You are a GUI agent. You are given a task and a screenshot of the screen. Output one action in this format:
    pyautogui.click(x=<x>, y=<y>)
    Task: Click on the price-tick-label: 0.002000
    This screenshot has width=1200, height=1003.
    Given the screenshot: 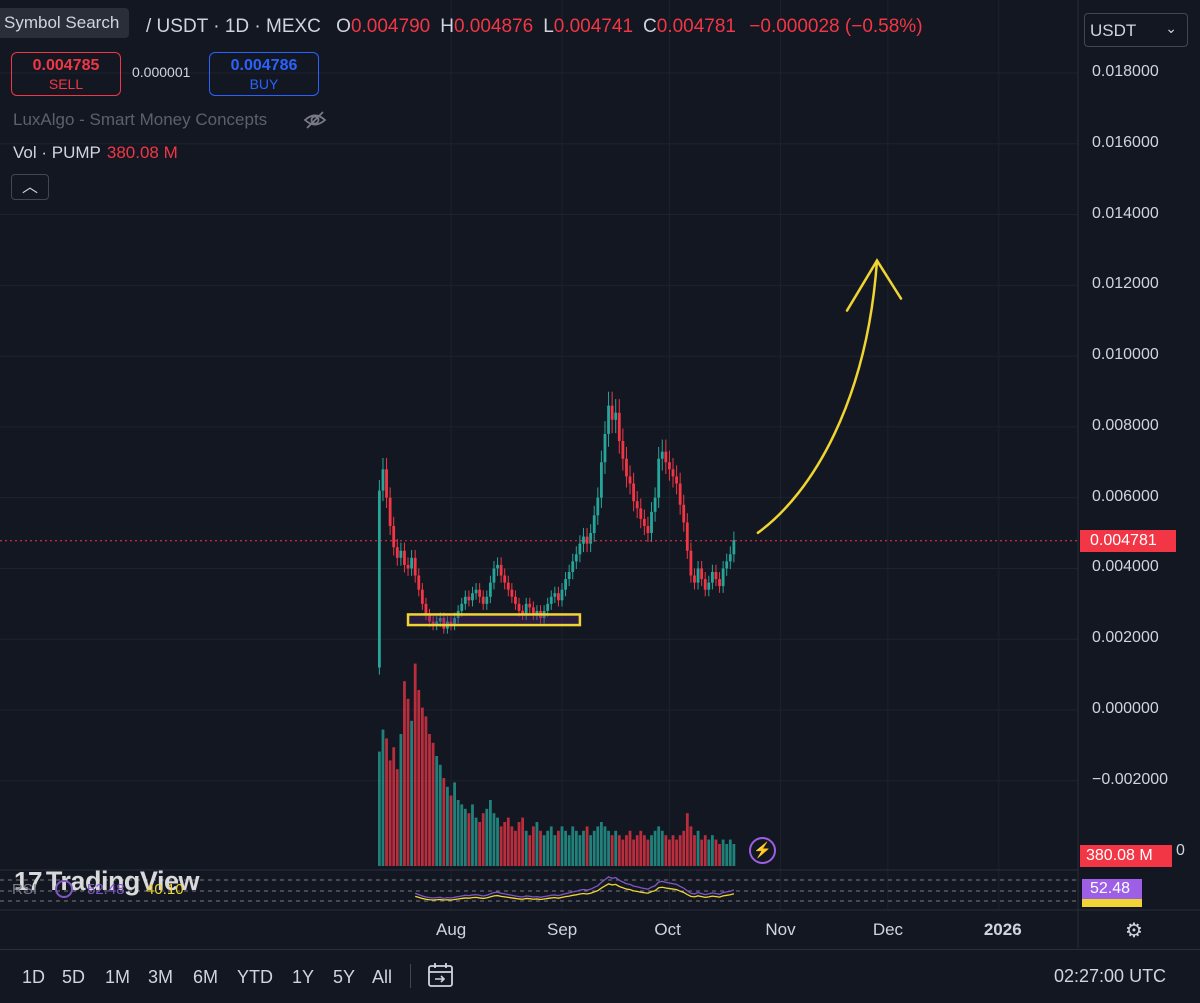 What is the action you would take?
    pyautogui.click(x=1125, y=638)
    